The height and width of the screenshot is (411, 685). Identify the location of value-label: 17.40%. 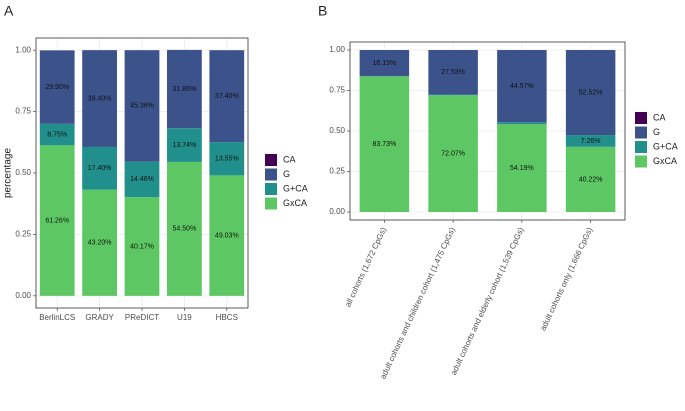
(100, 168).